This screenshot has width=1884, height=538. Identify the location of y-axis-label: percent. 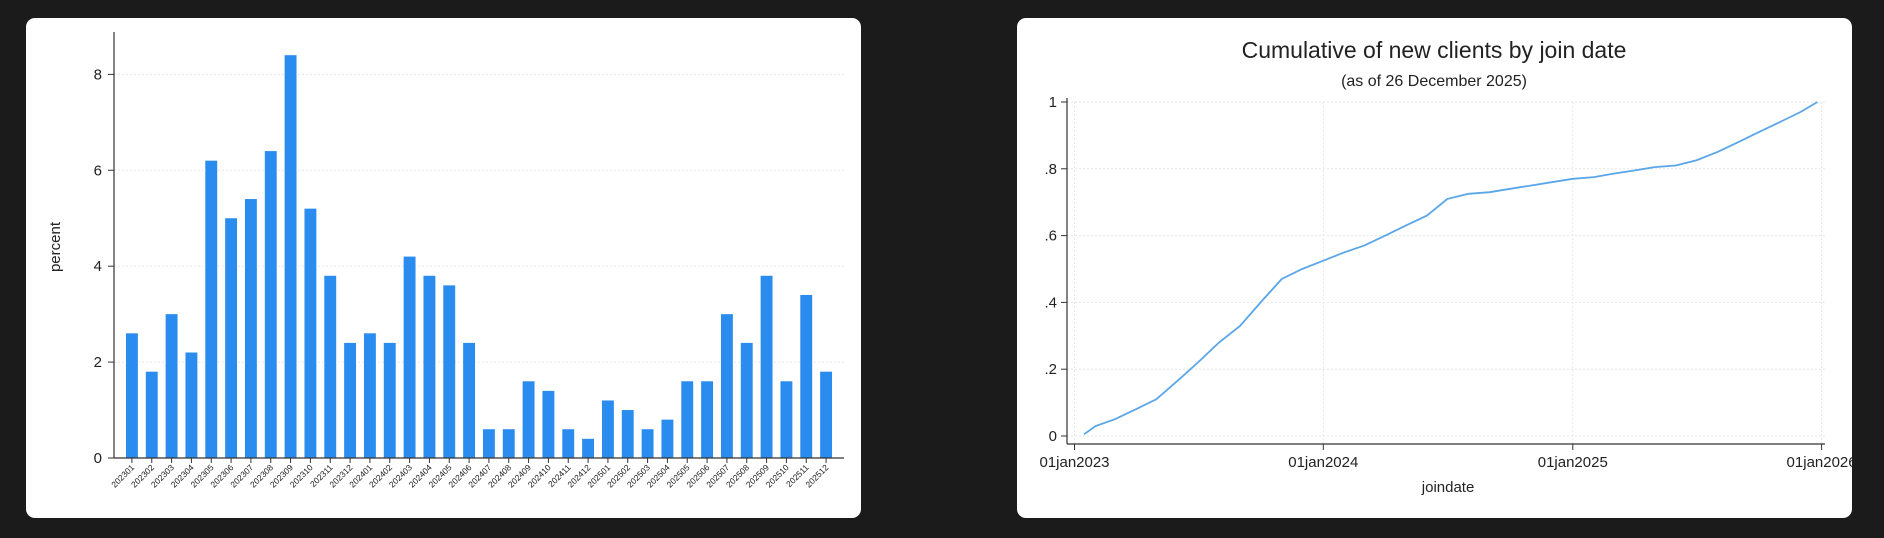
(55, 246).